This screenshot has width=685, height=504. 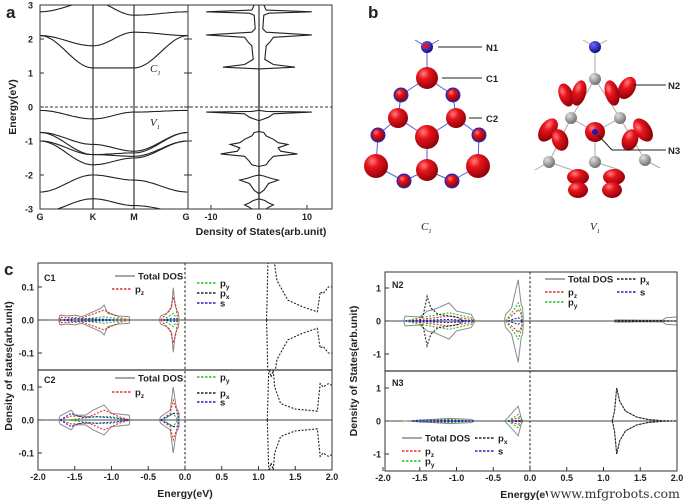 What do you see at coordinates (13, 106) in the screenshot?
I see `y-axis-label: Energy(eV)` at bounding box center [13, 106].